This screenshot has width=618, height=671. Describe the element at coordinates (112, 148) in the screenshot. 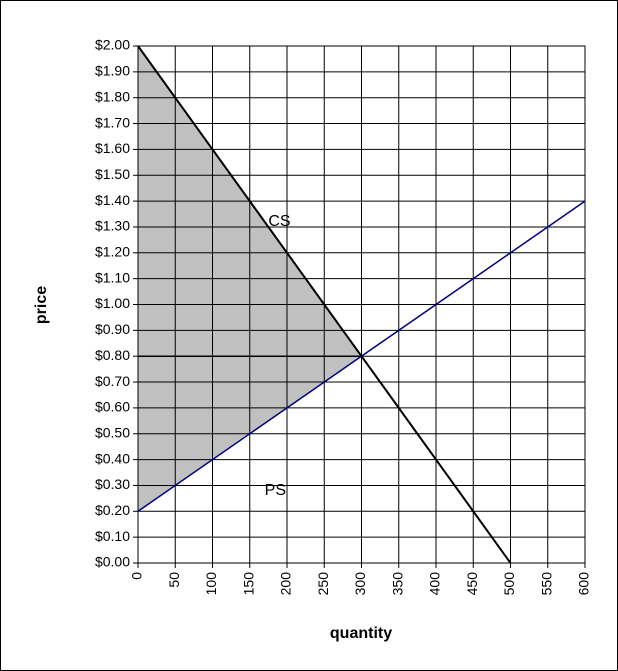

I see `y-tick-label: $1.60` at that location.